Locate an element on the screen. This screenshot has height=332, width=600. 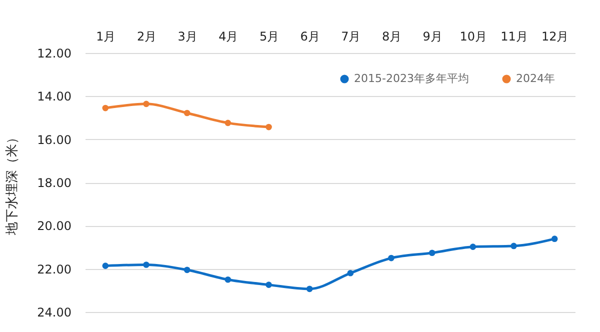
x-tick-label: 2月 is located at coordinates (146, 37).